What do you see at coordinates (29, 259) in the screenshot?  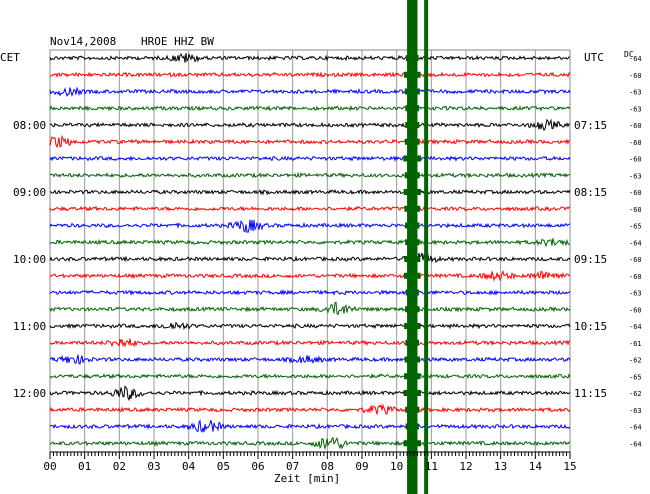 I see `left-time-label: 10:00` at bounding box center [29, 259].